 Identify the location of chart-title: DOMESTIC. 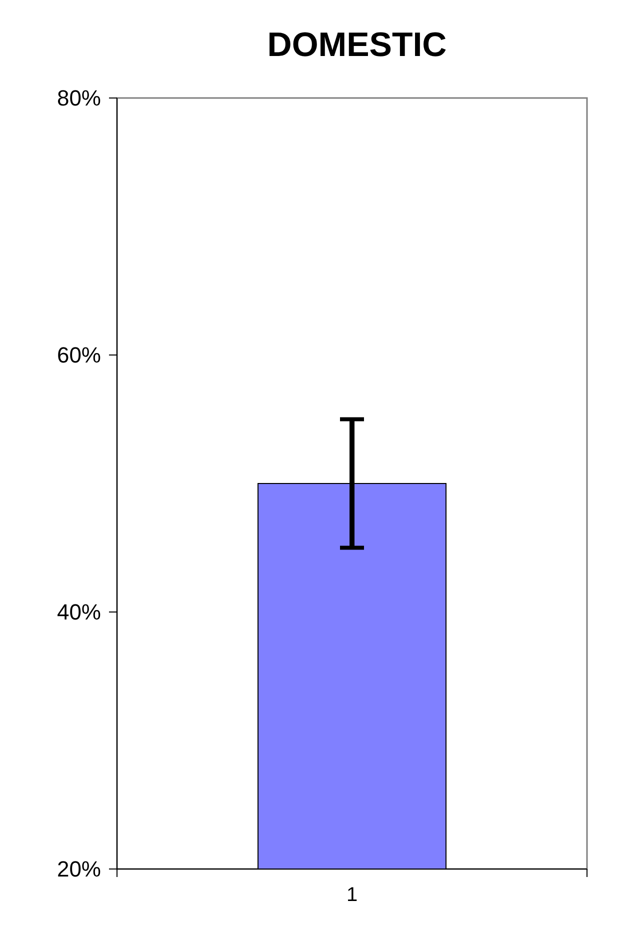
(357, 45).